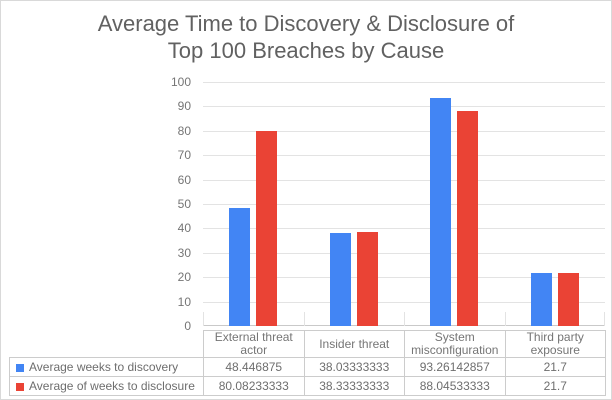  Describe the element at coordinates (184, 228) in the screenshot. I see `y-tick-label: 40` at that location.